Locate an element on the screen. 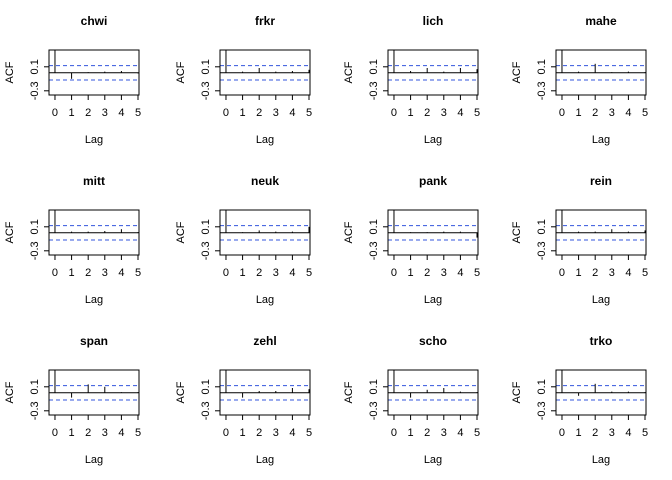  acf-panel: mahe Lag ACF 0 1 2 3 4 5 -0.3 0.1 is located at coordinates (579, 80).